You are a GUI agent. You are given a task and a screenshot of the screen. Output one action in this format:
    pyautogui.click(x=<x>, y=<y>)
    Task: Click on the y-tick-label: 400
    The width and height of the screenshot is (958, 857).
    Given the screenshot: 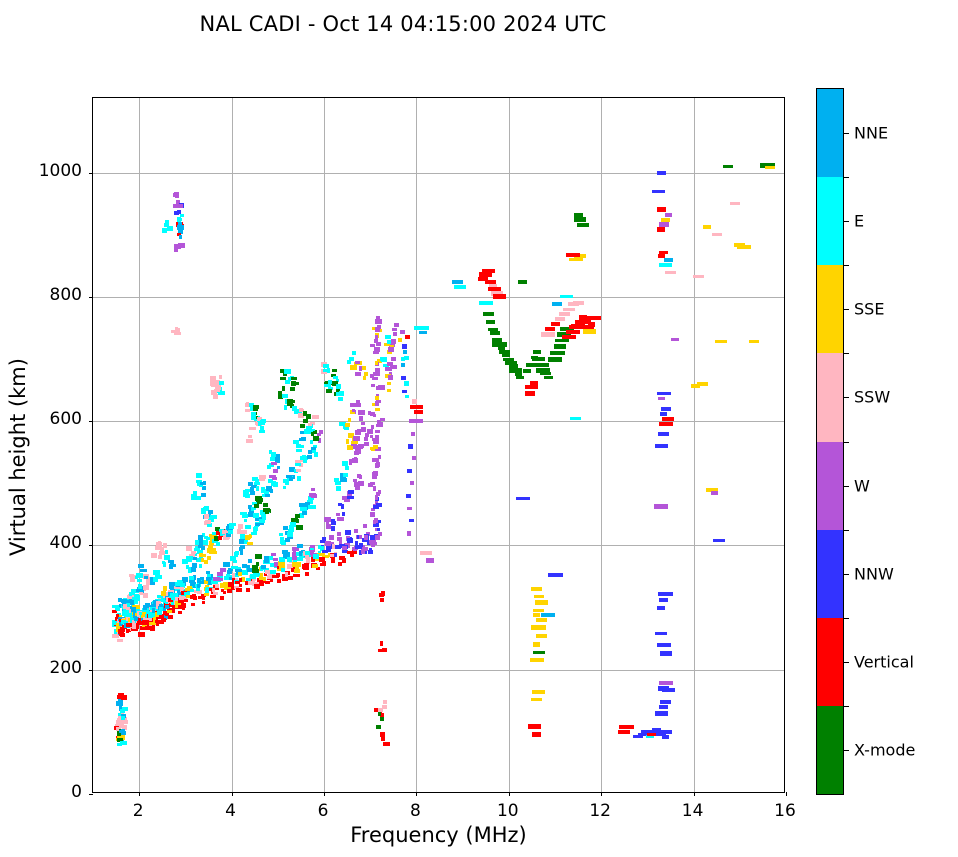 What is the action you would take?
    pyautogui.click(x=65, y=543)
    